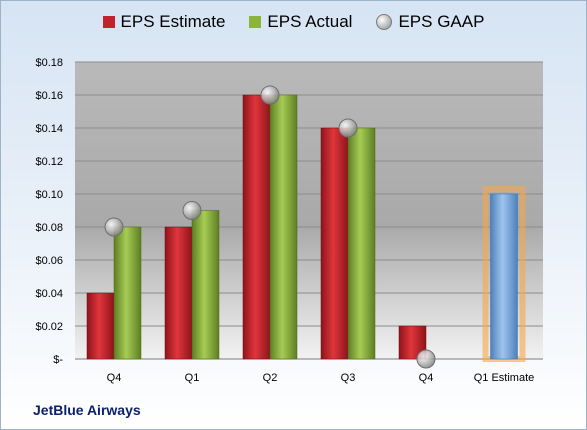  I want to click on x-tick-label: Q1, so click(192, 378).